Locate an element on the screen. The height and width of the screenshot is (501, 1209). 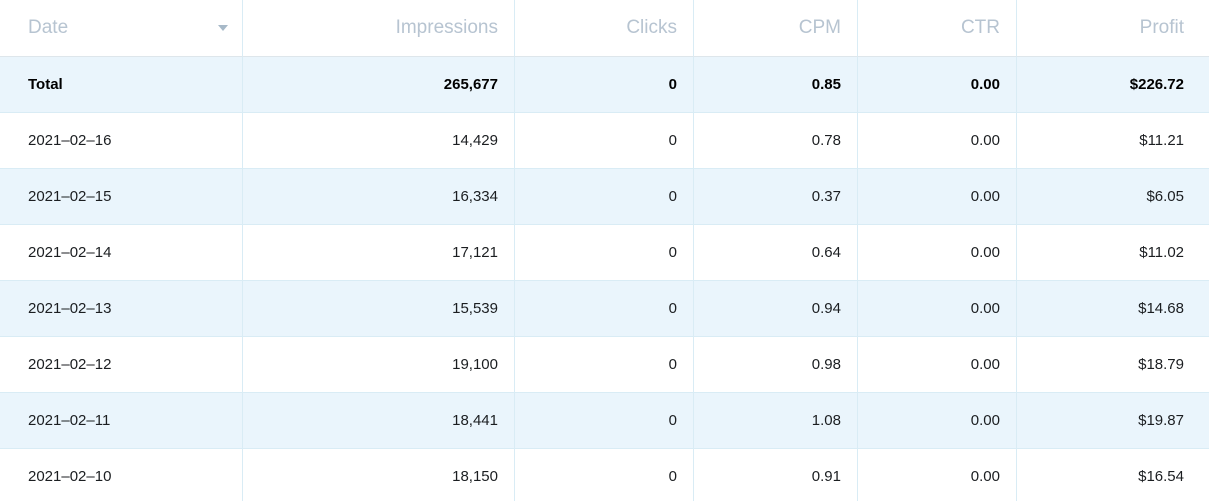
cell-date: 2021–02–16 is located at coordinates (121, 141).